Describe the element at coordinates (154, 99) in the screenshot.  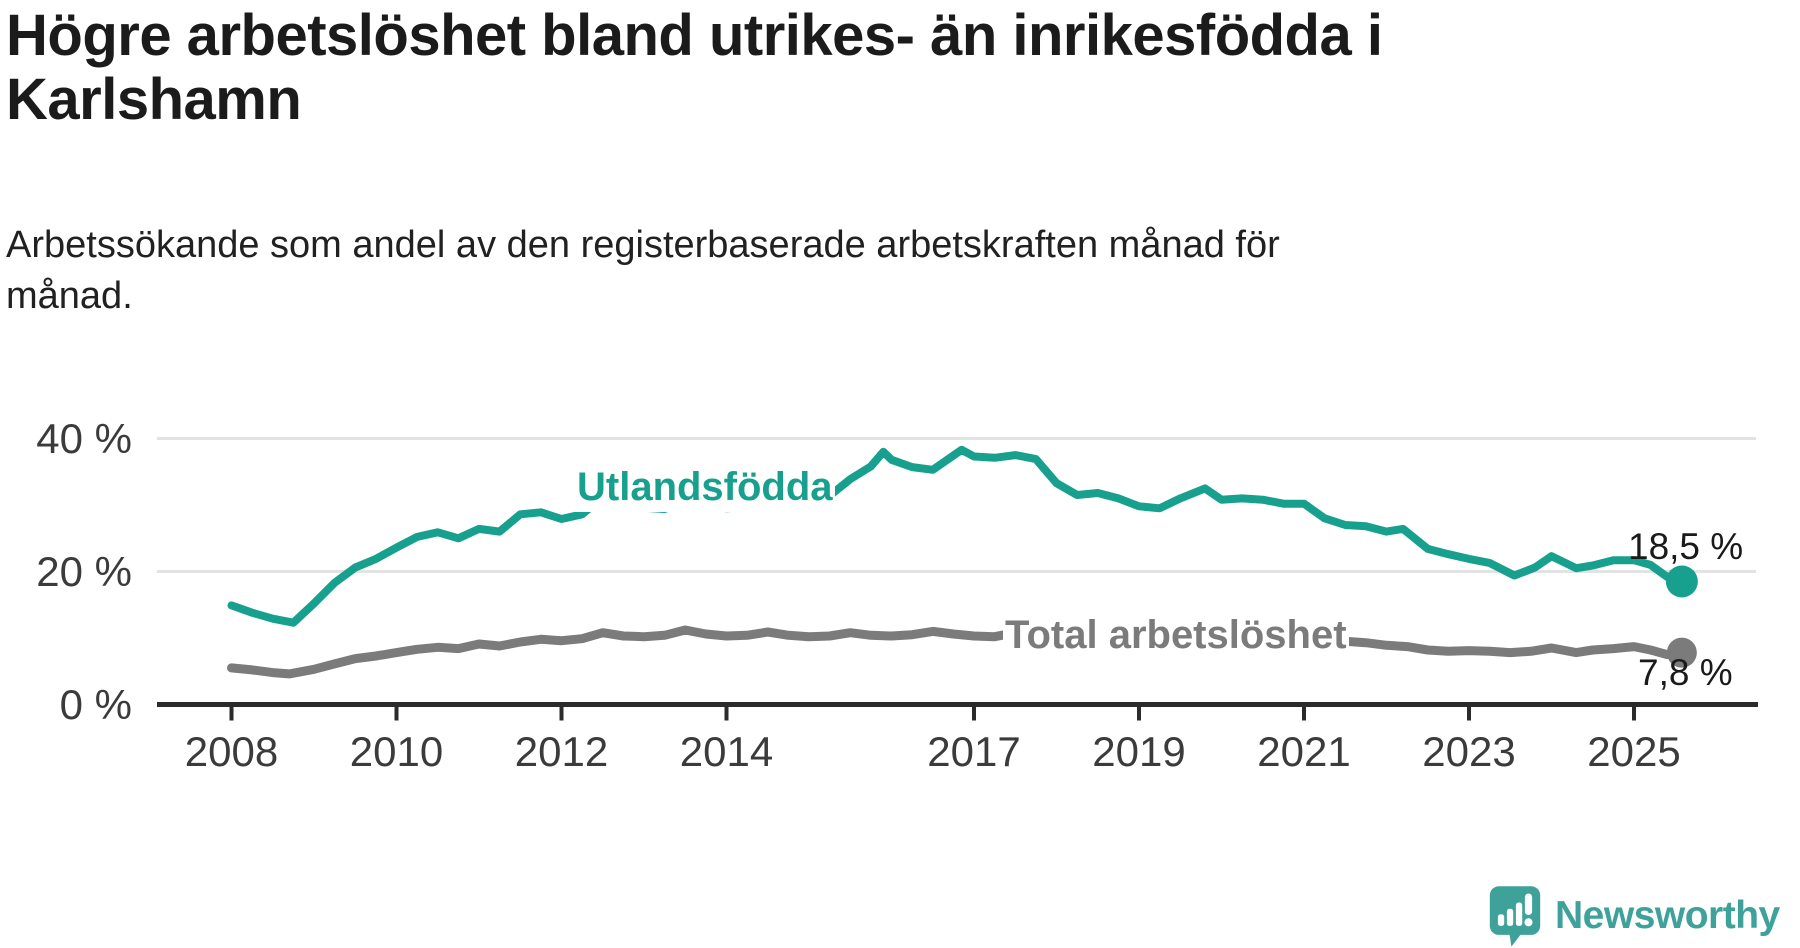
I see `chart-title-line-2: Karlshamn` at that location.